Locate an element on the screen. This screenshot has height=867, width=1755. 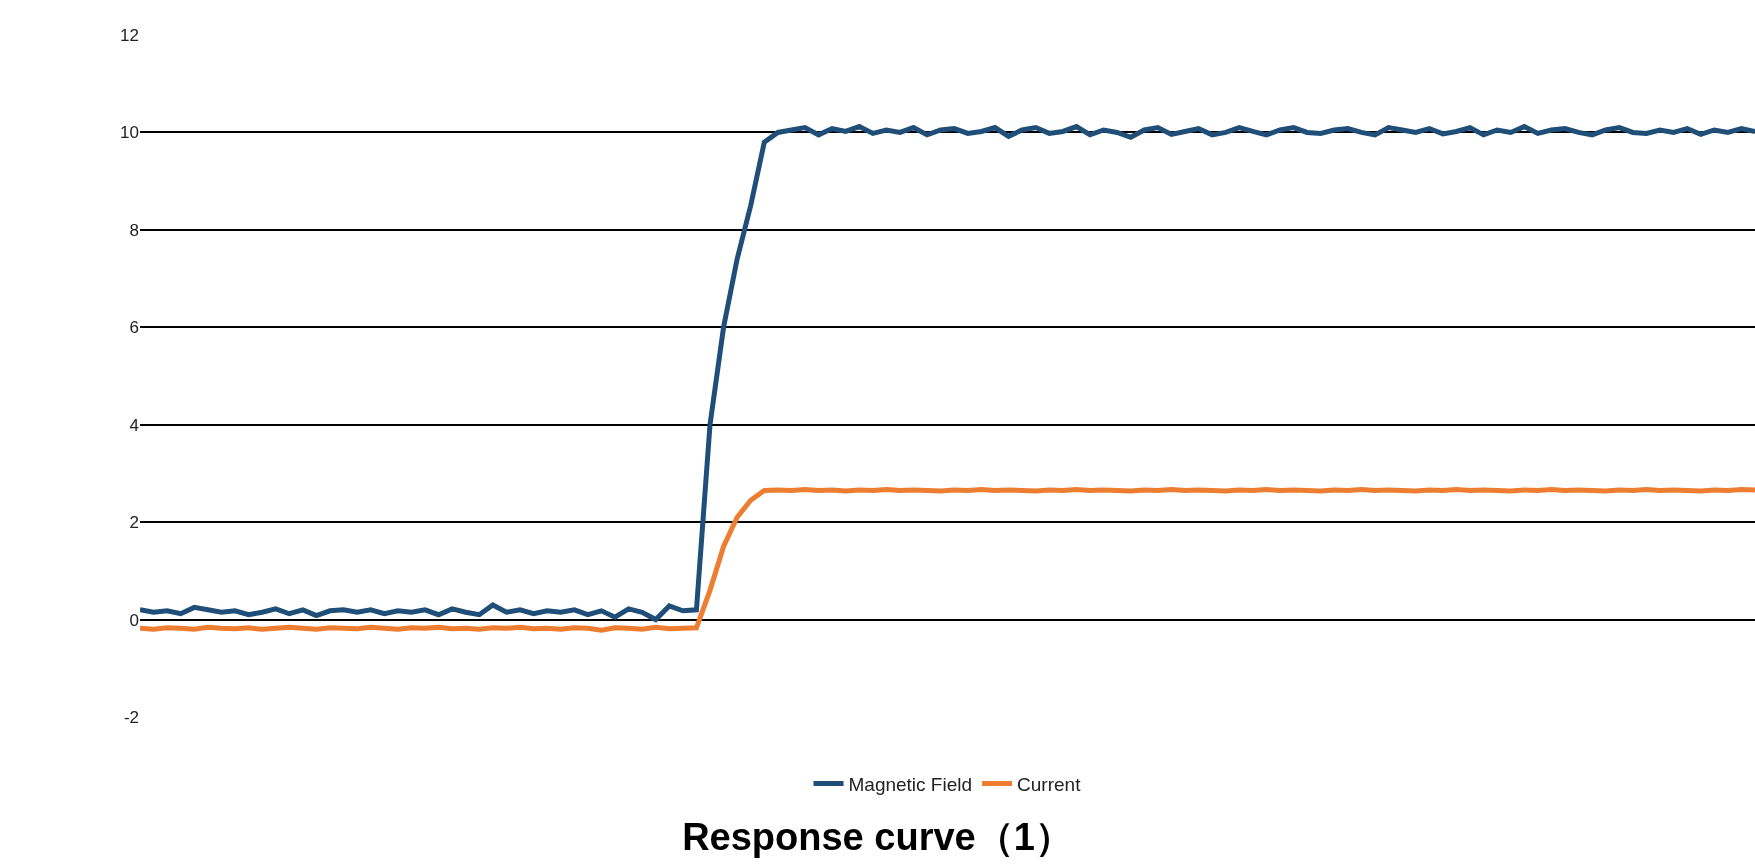
y-tick-label: 4 is located at coordinates (134, 425).